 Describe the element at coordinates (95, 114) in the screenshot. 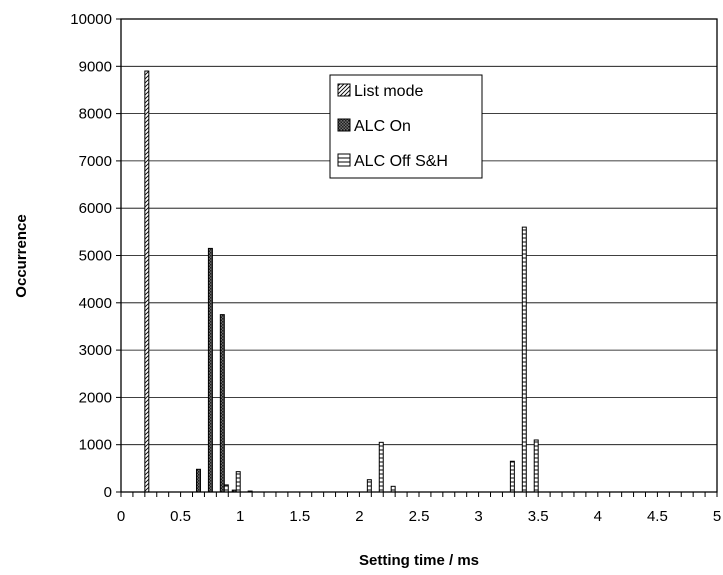

I see `y-tick-label: 8000` at that location.